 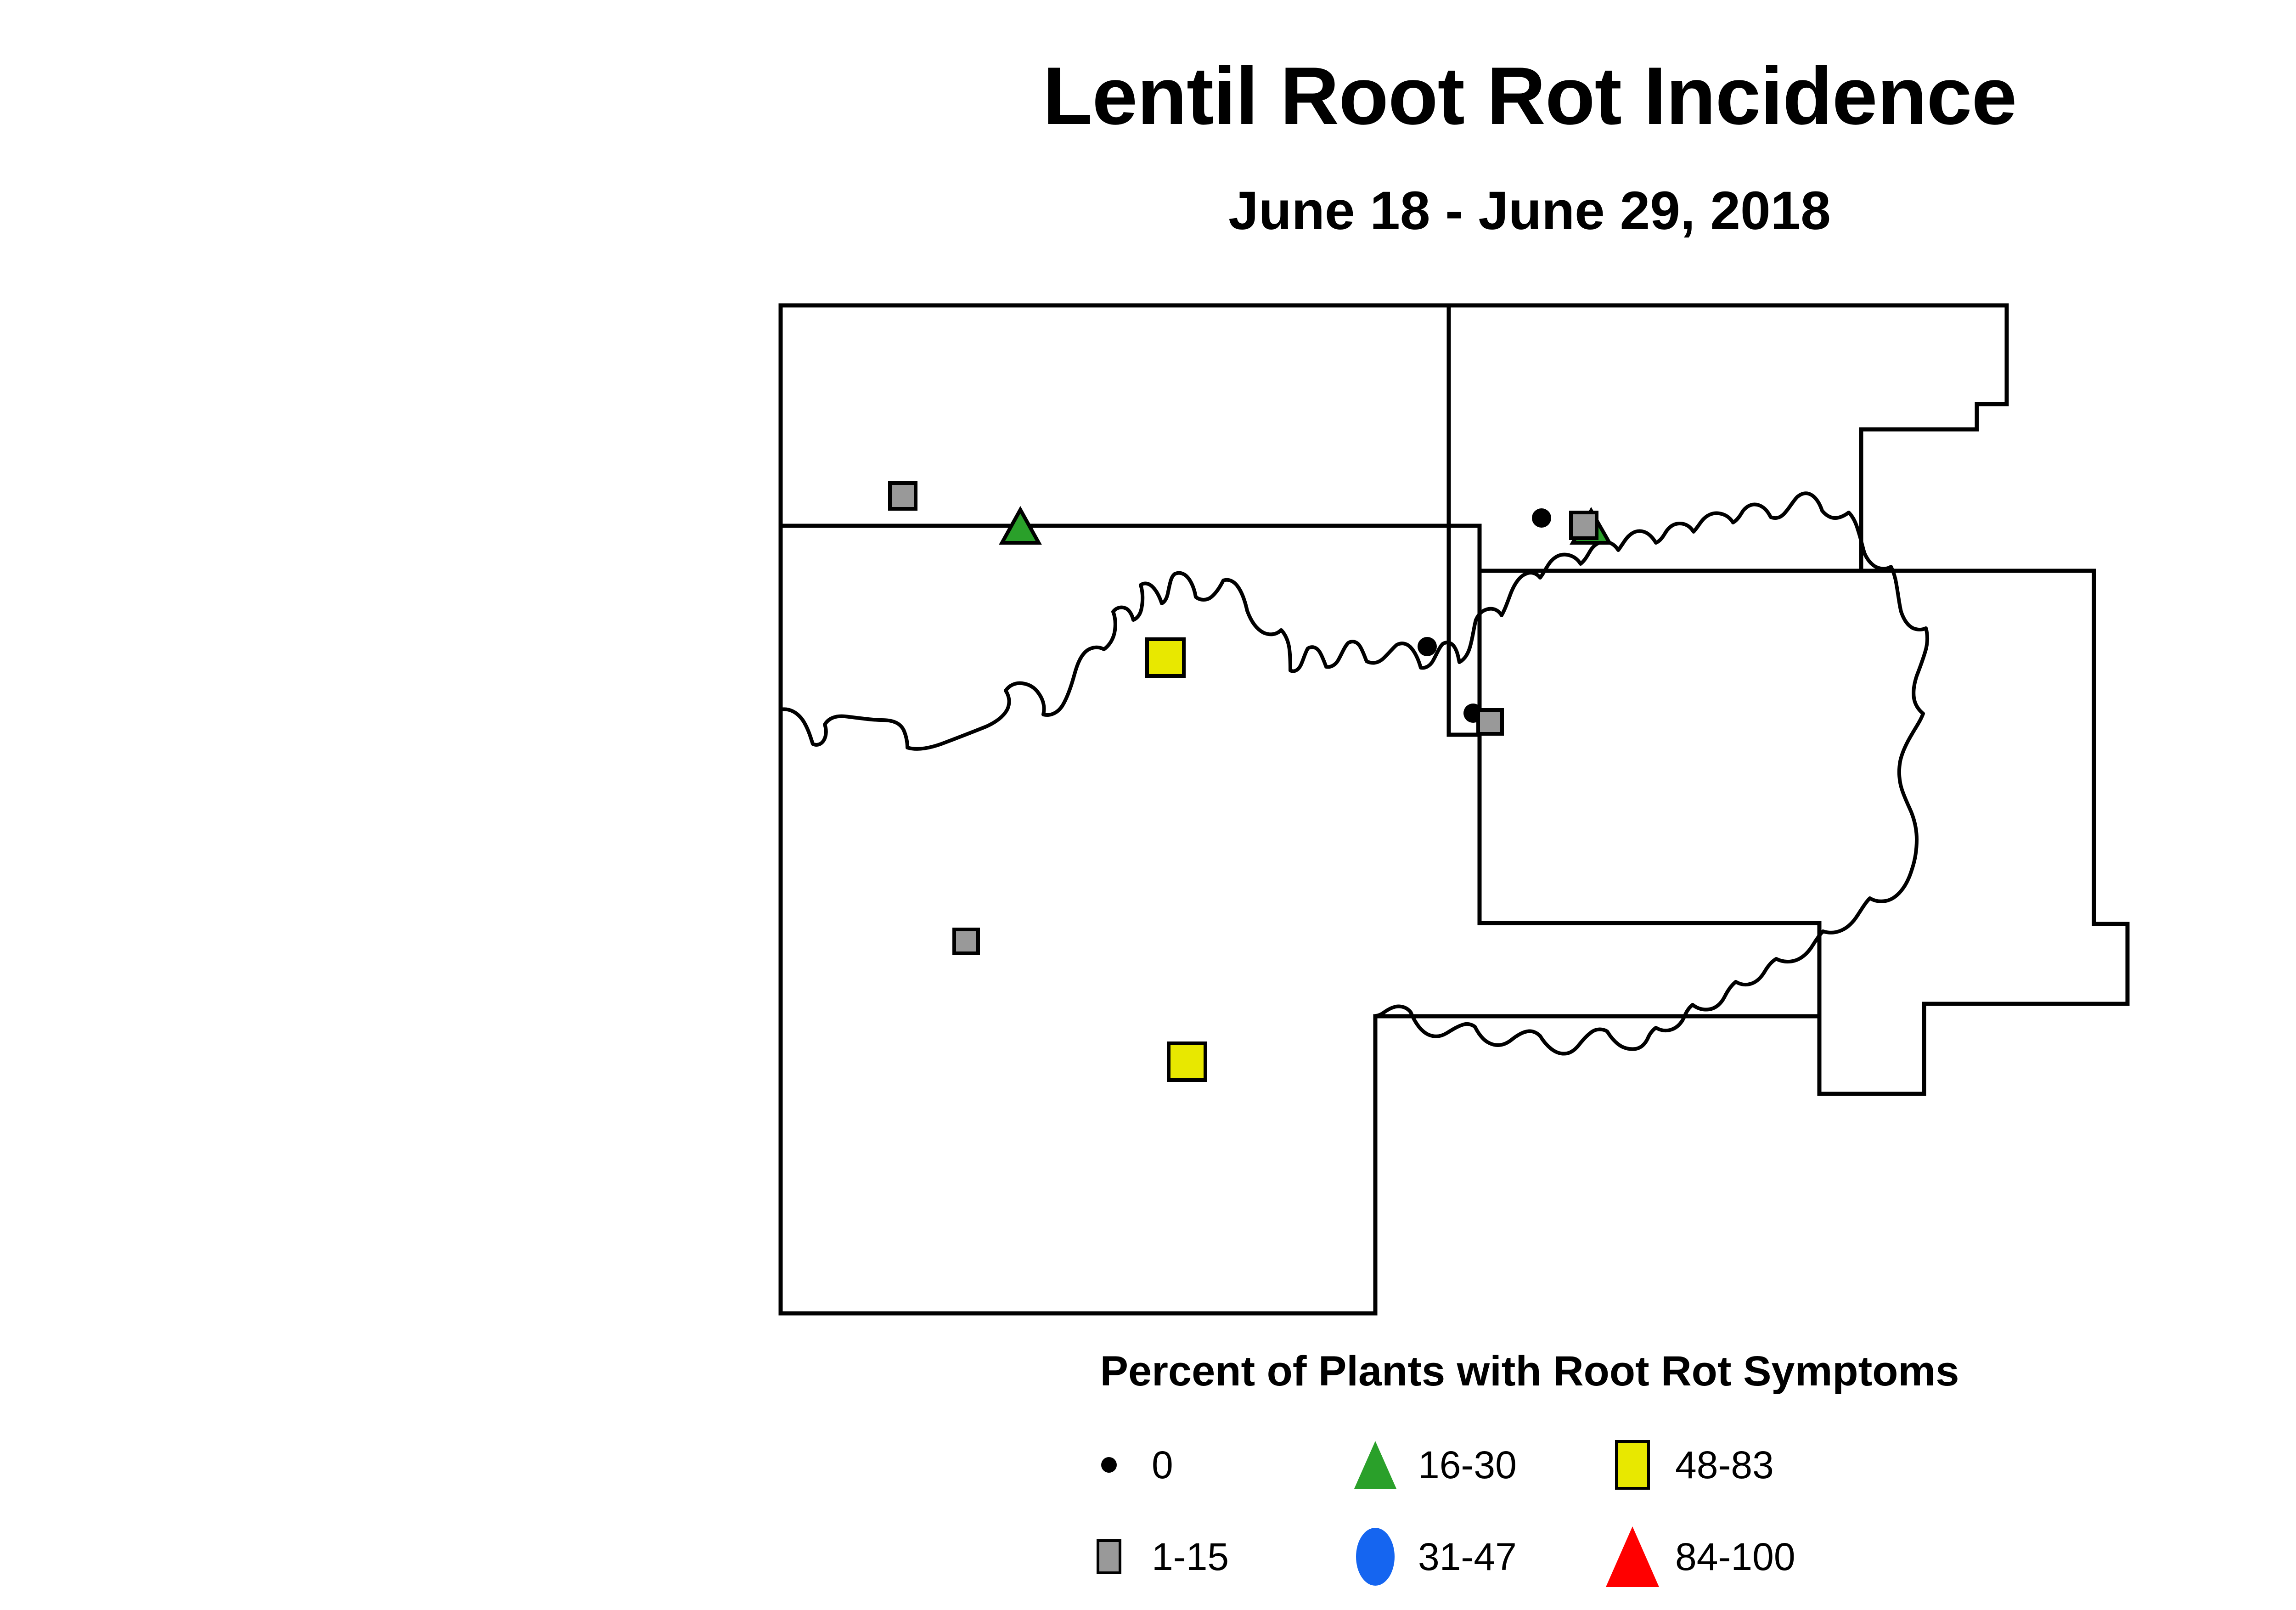 I want to click on legend-rows: 0 16-30 48-83 1-15 31-47, so click(x=1148, y=1511).